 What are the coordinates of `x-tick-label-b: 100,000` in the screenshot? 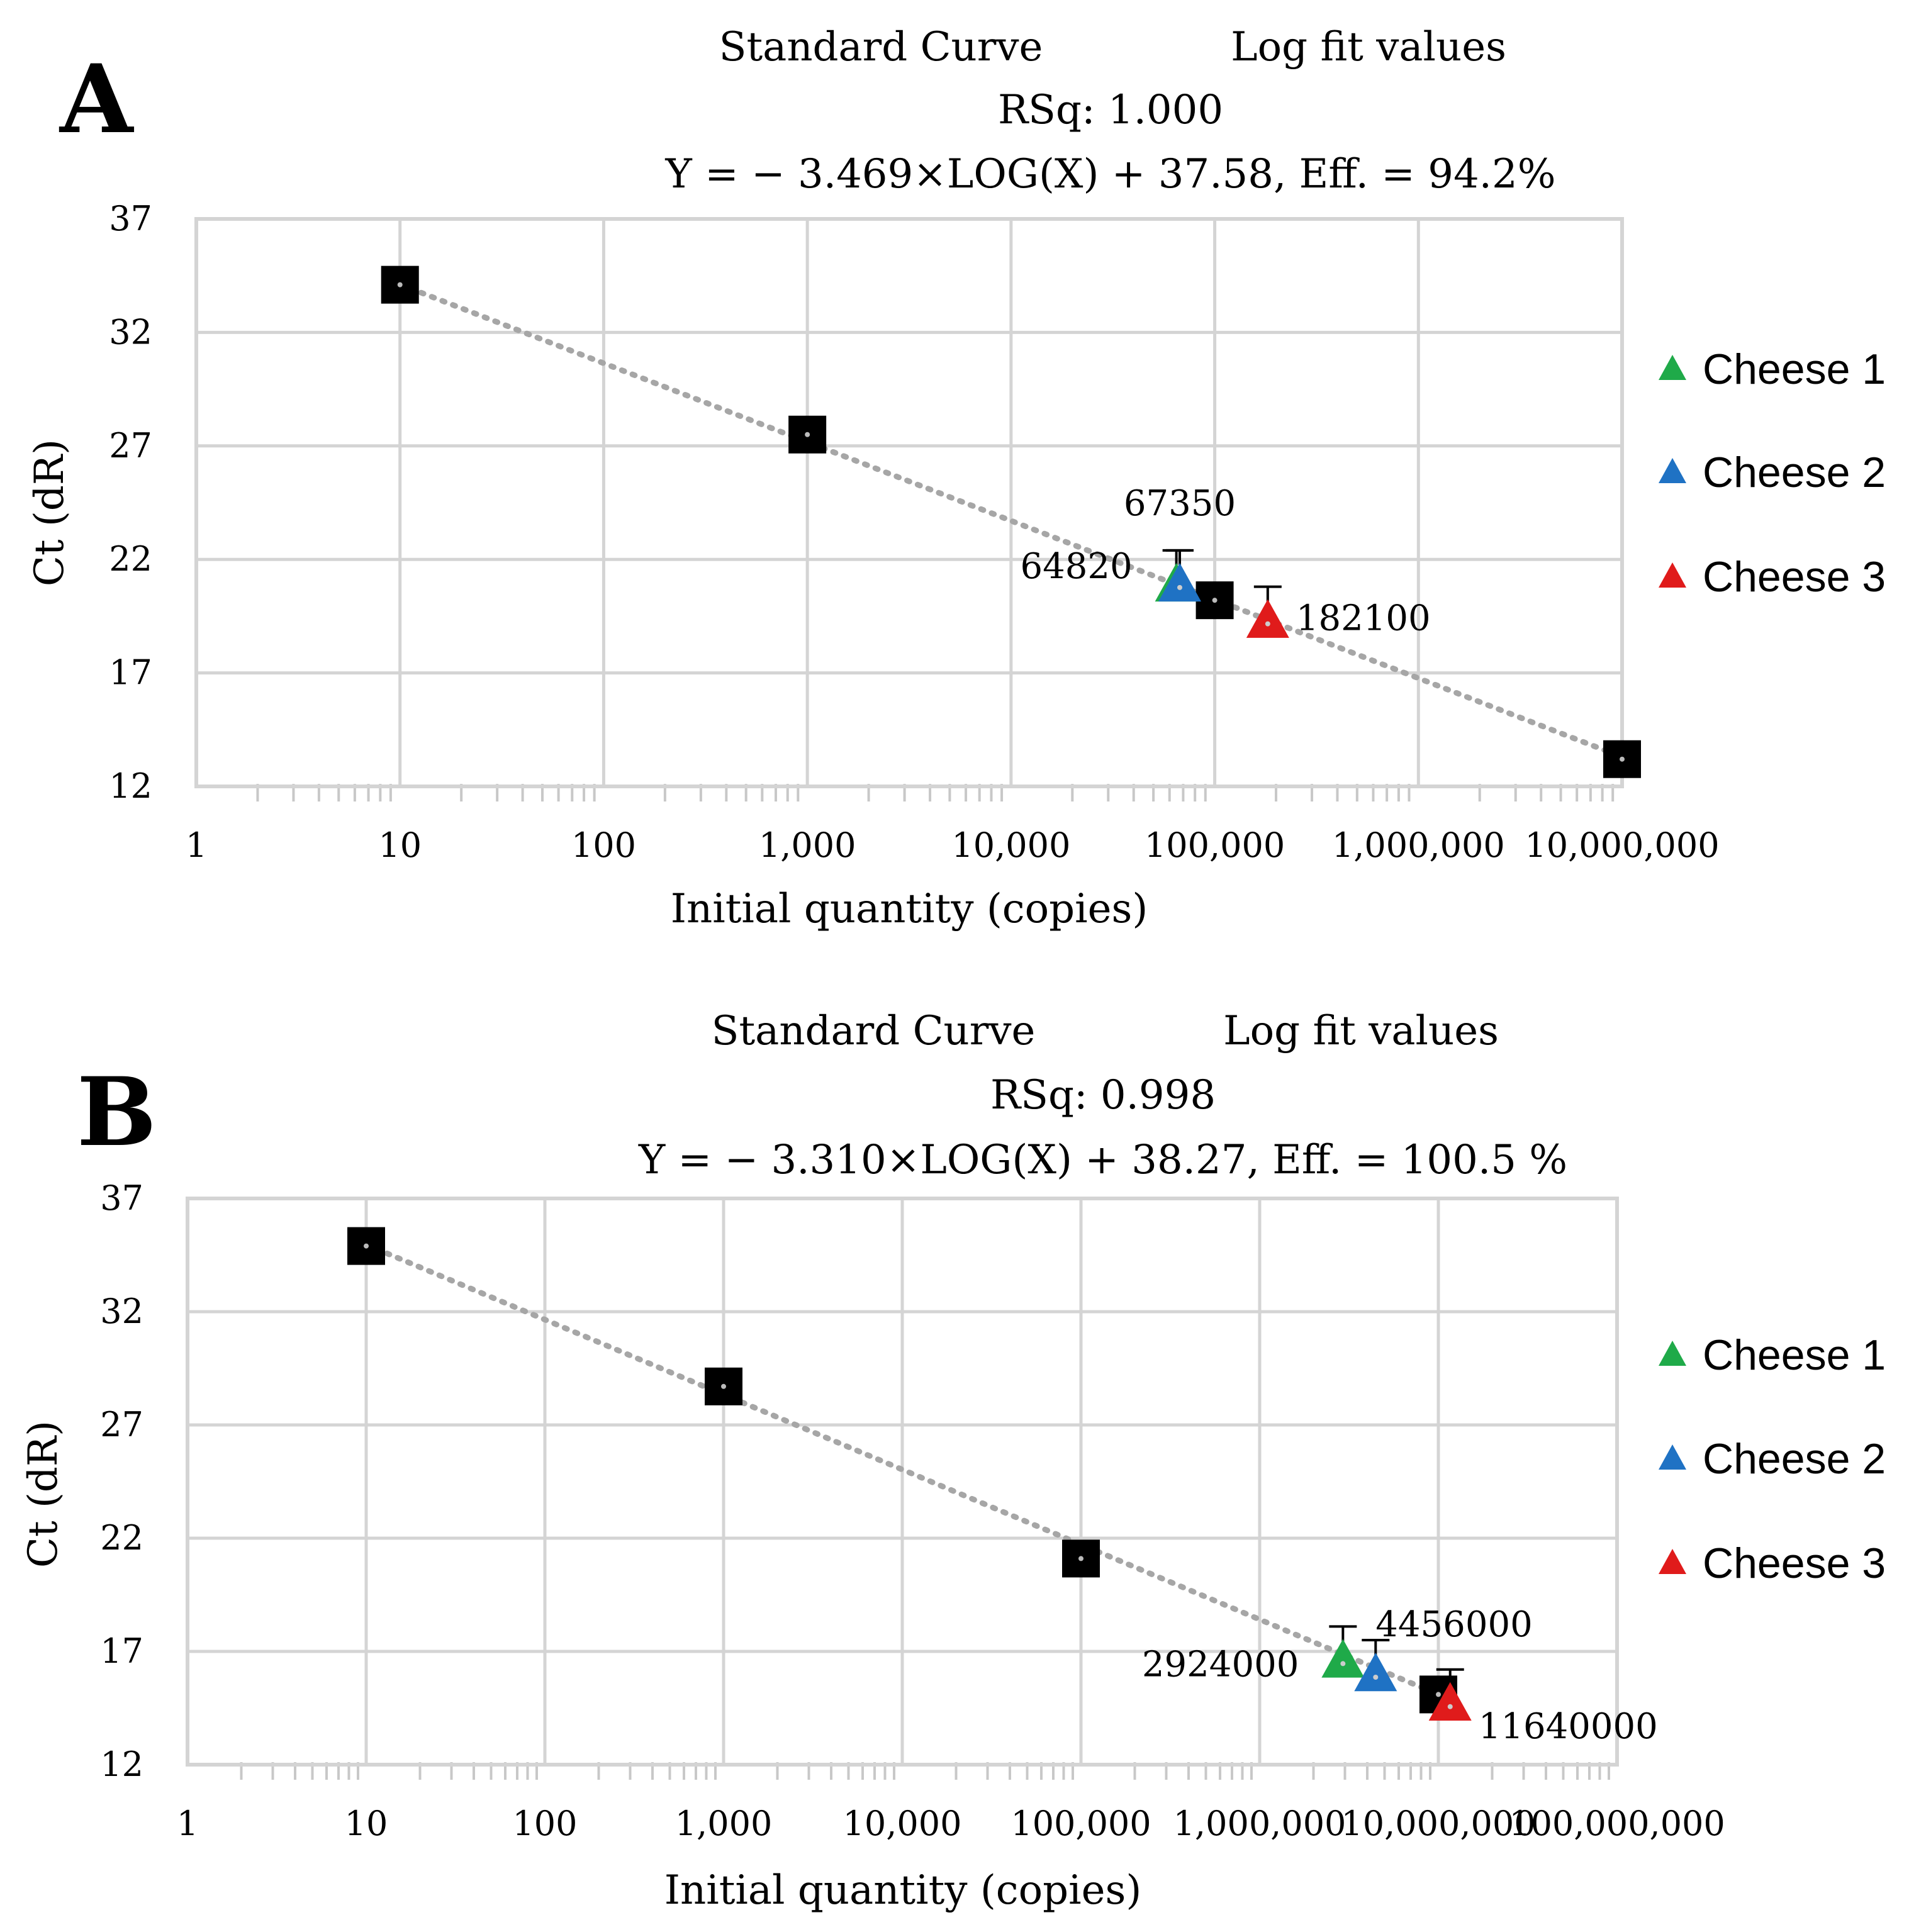 It's located at (1081, 1823).